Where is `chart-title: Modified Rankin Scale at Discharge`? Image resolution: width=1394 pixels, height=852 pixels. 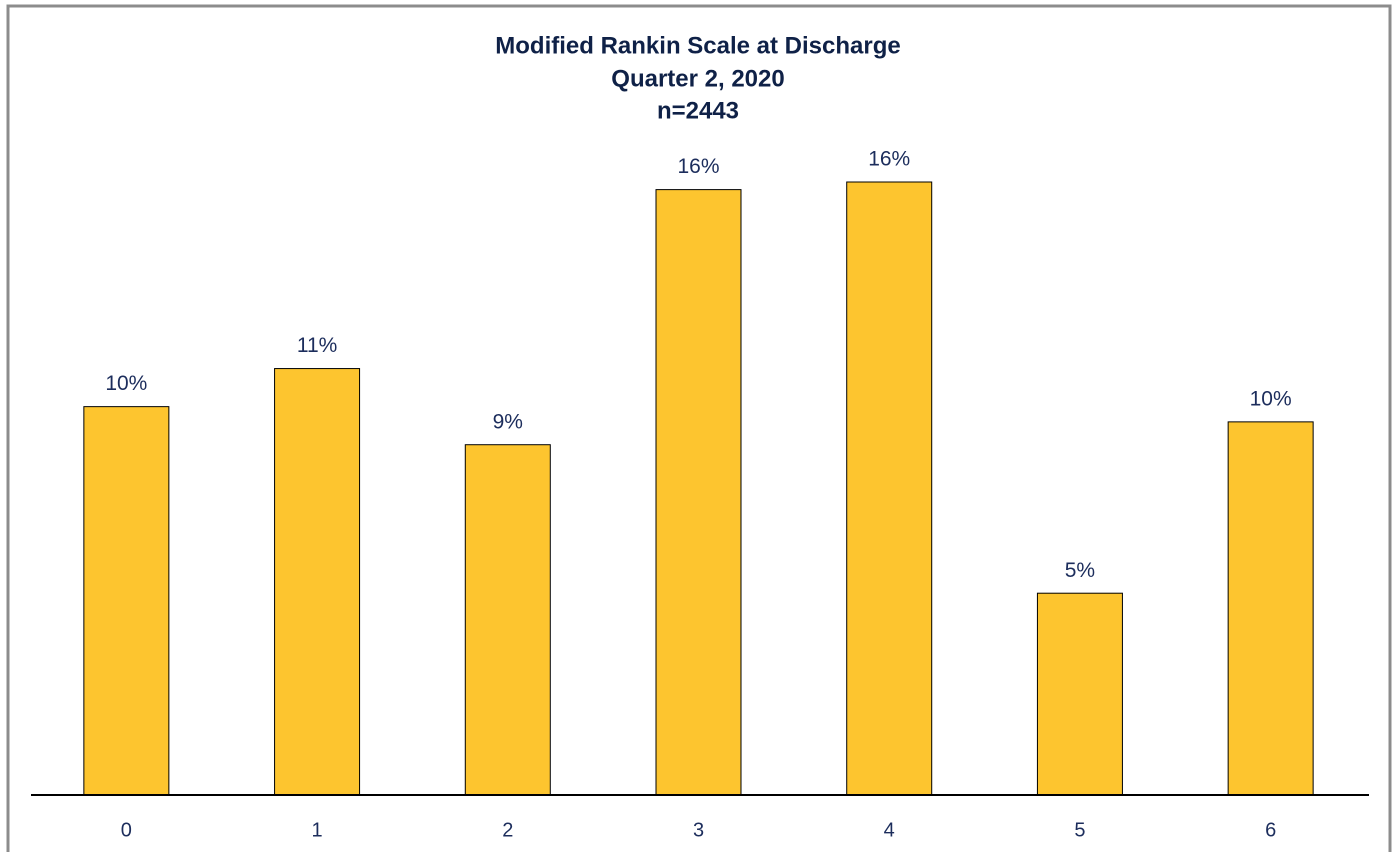
chart-title: Modified Rankin Scale at Discharge is located at coordinates (697, 45).